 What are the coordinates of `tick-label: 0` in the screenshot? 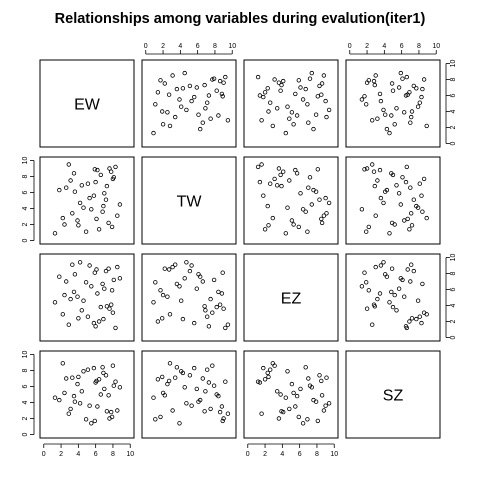 It's located at (350, 46).